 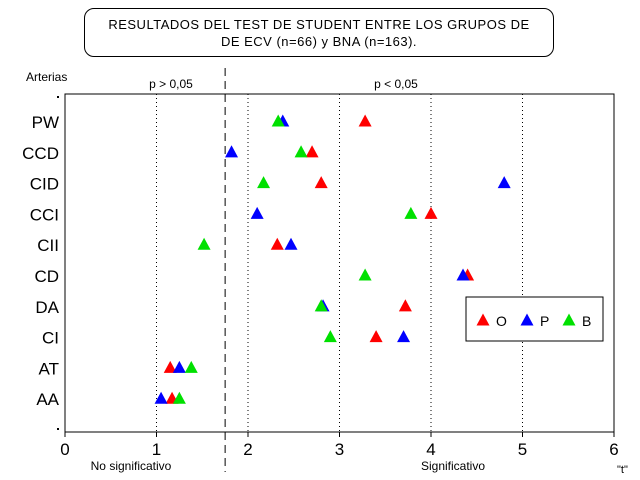 What do you see at coordinates (40, 153) in the screenshot?
I see `y-category-label-ccd: CCD` at bounding box center [40, 153].